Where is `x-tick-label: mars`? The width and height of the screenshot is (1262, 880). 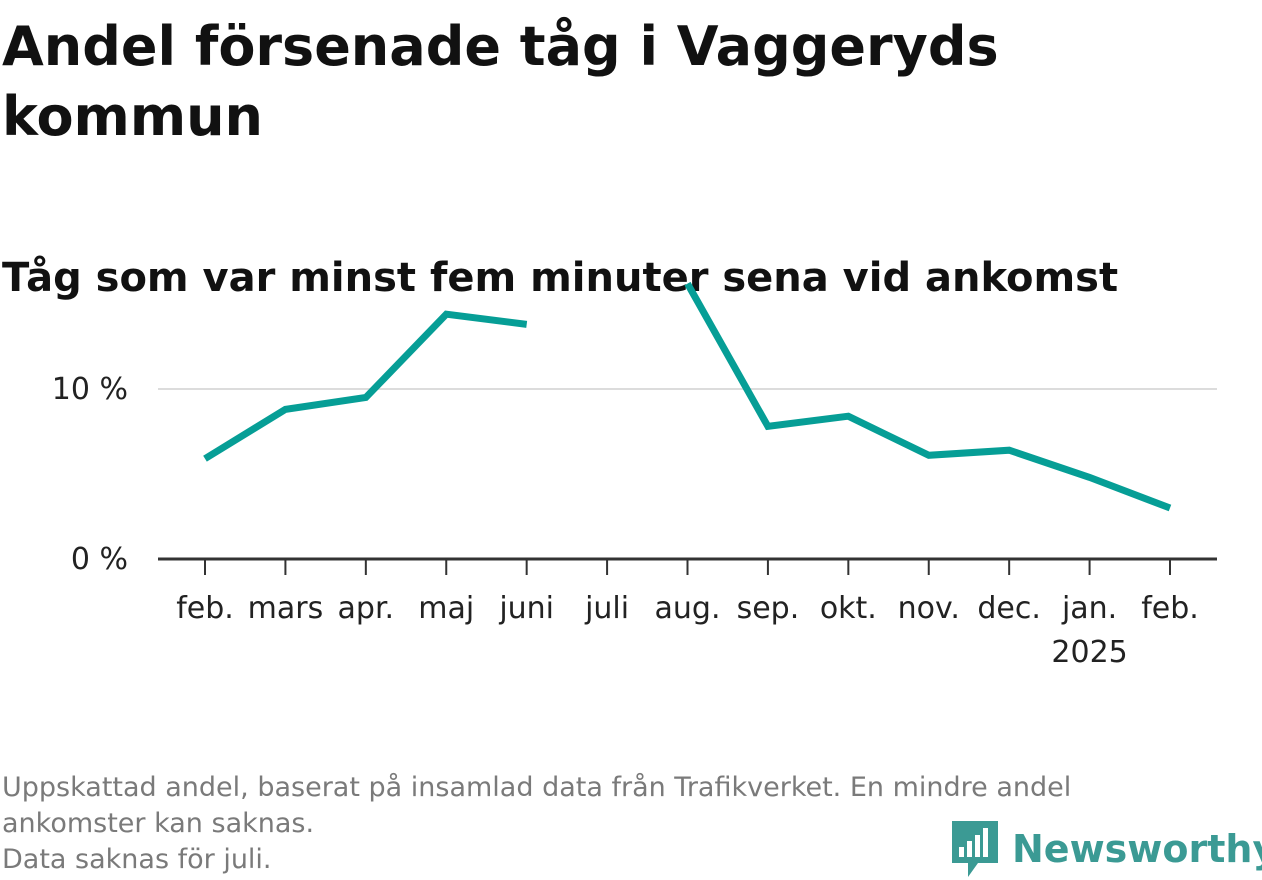 x-tick-label: mars is located at coordinates (286, 608).